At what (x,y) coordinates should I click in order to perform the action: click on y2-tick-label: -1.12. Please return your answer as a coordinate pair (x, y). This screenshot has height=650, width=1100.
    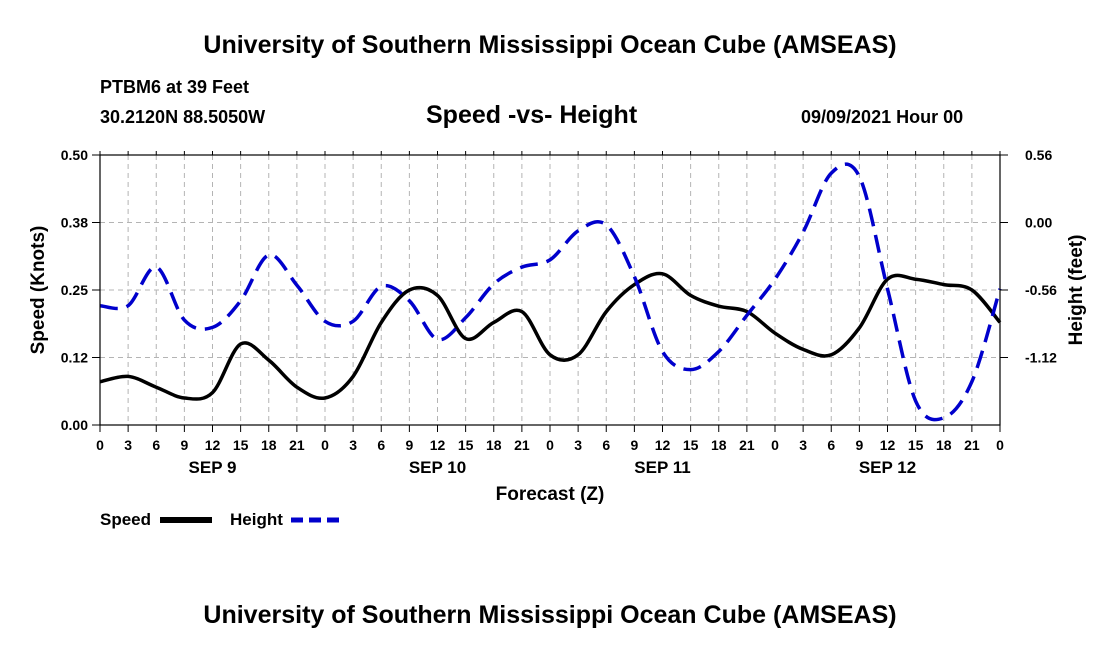
    Looking at the image, I should click on (1041, 358).